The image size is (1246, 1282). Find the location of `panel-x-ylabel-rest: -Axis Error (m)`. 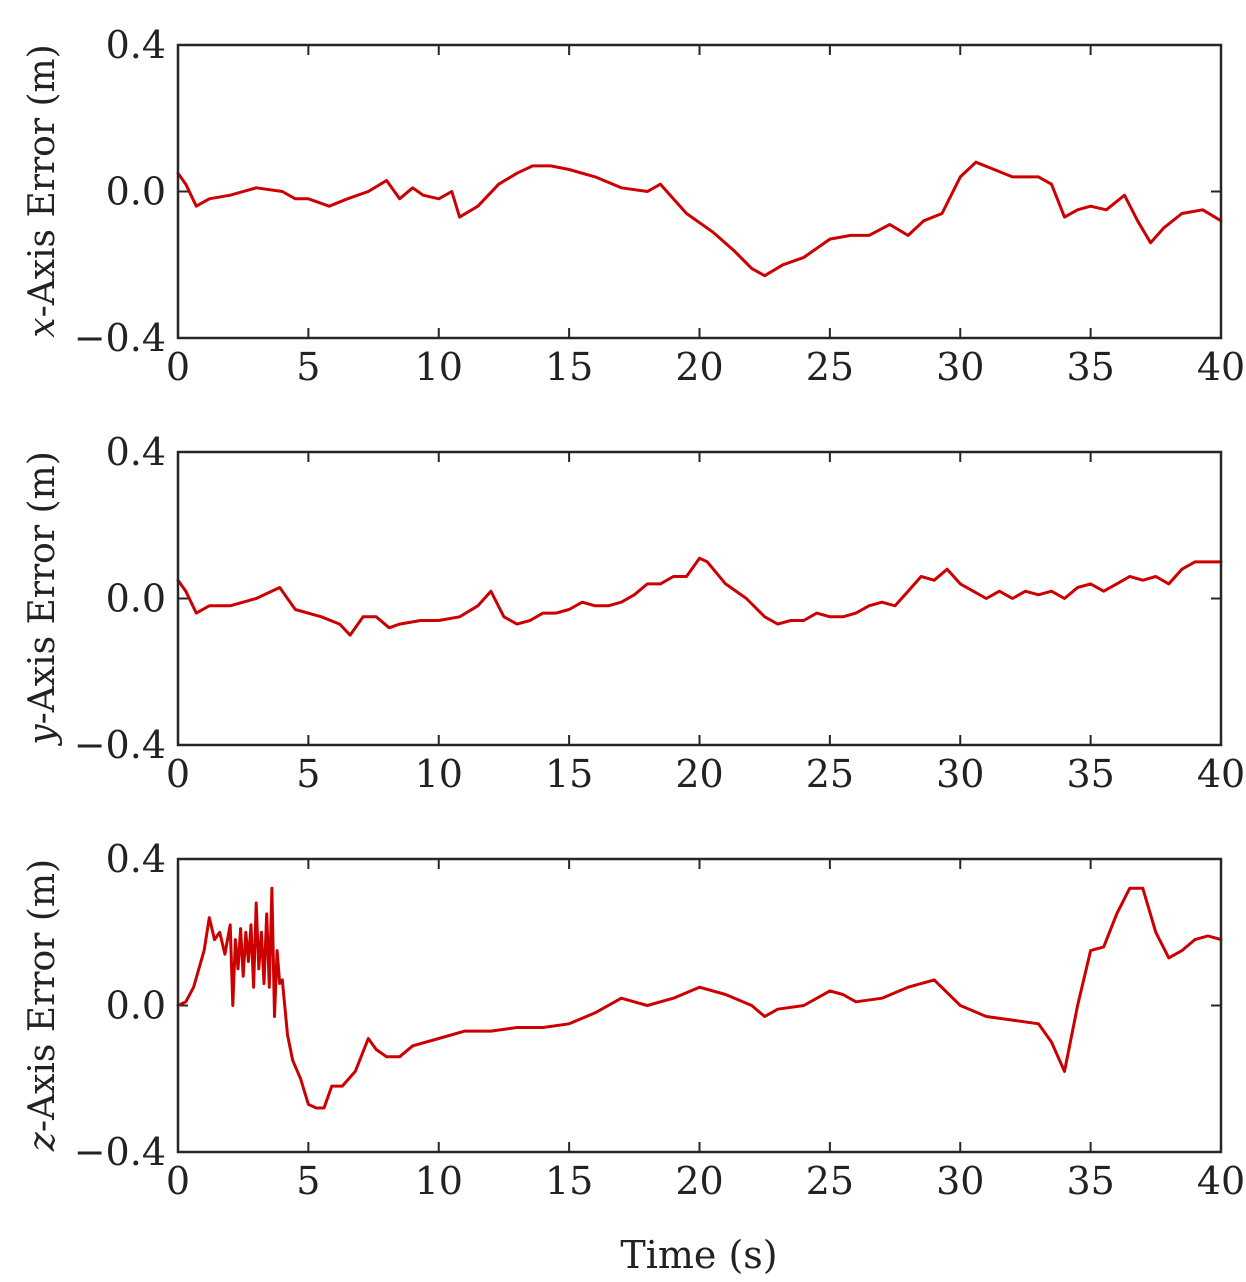

panel-x-ylabel-rest: -Axis Error (m) is located at coordinates (42, 180).